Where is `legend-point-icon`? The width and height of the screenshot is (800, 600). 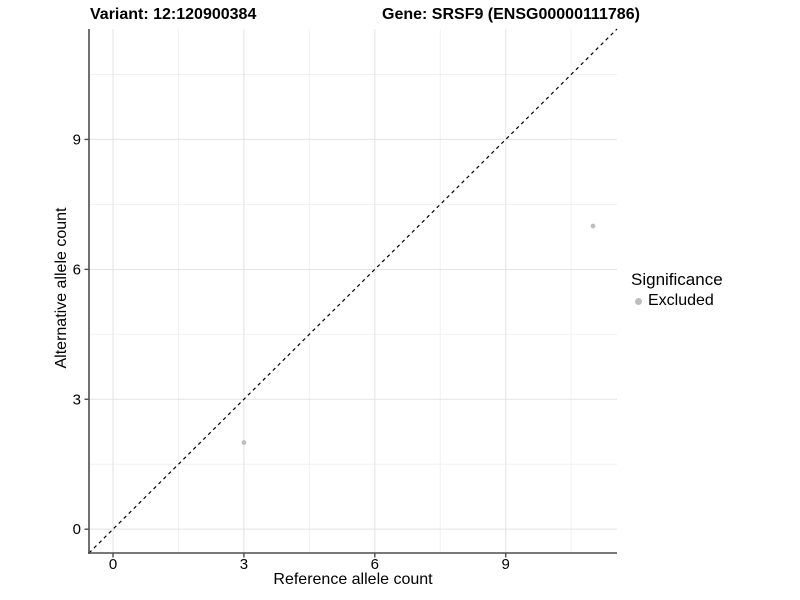
legend-point-icon is located at coordinates (638, 301).